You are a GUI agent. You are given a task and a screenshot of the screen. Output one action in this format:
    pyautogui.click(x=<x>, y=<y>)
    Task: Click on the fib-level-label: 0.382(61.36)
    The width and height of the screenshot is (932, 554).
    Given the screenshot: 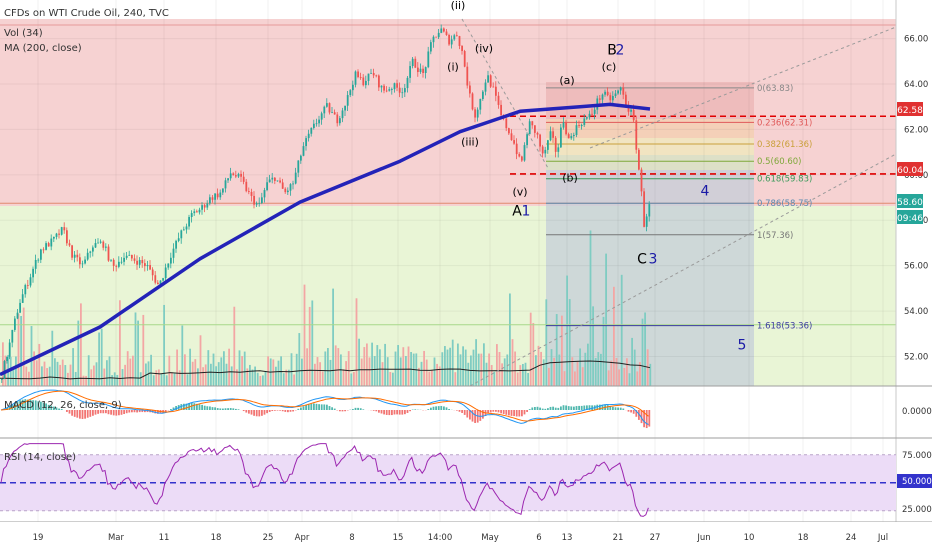 What is the action you would take?
    pyautogui.click(x=784, y=145)
    